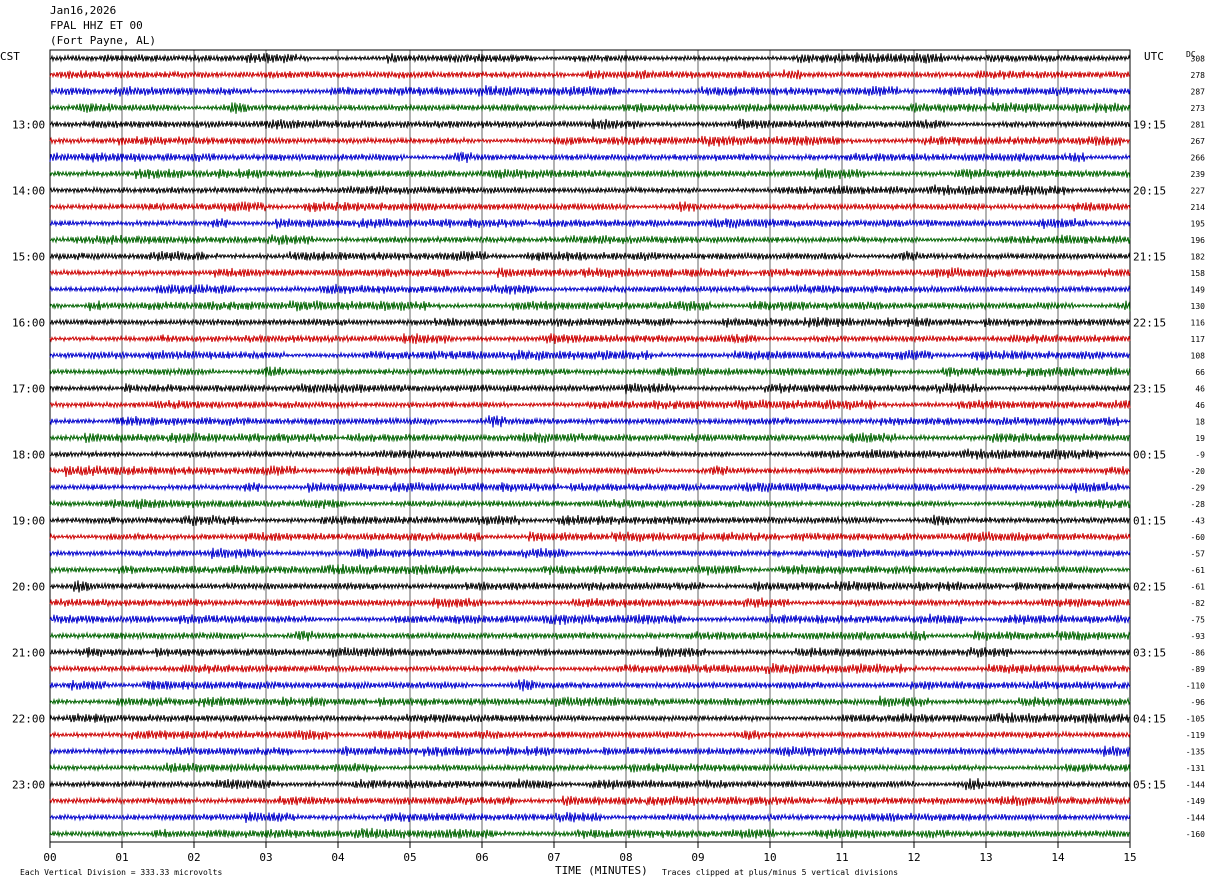  I want to click on dc-offset-label: -160, so click(1195, 834).